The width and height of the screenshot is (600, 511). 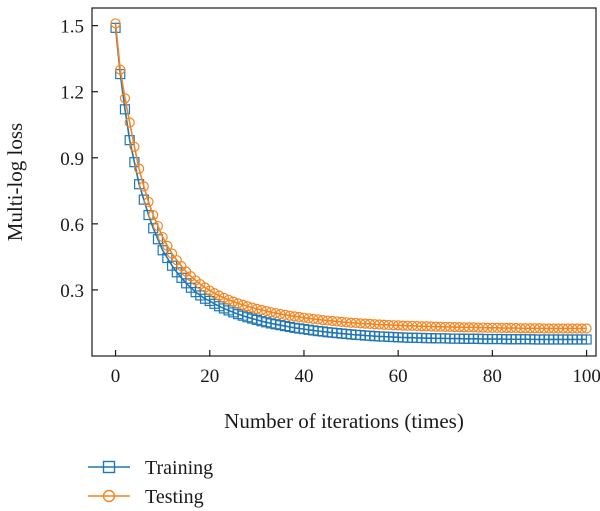 I want to click on x-tick-label: 40, so click(x=303, y=376).